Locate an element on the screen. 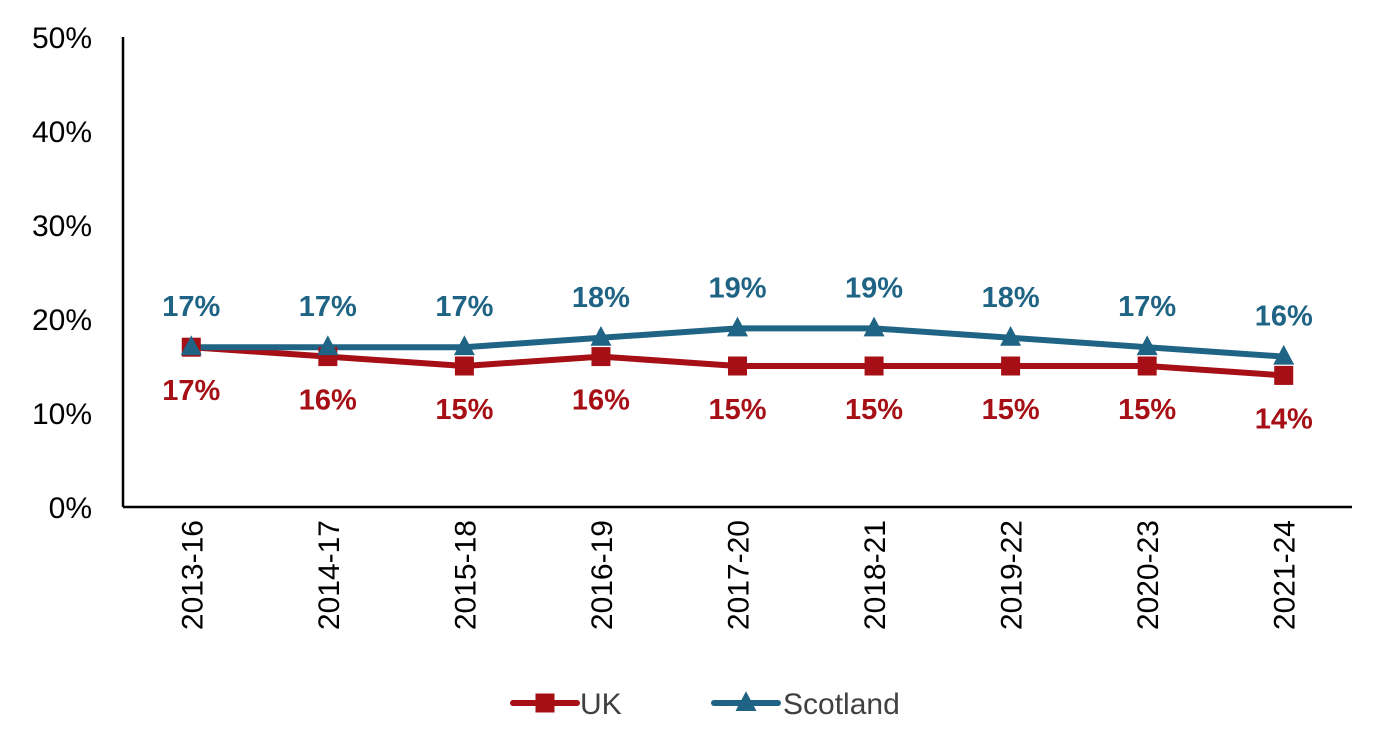 The image size is (1384, 736). legend: UK Scotland is located at coordinates (705, 704).